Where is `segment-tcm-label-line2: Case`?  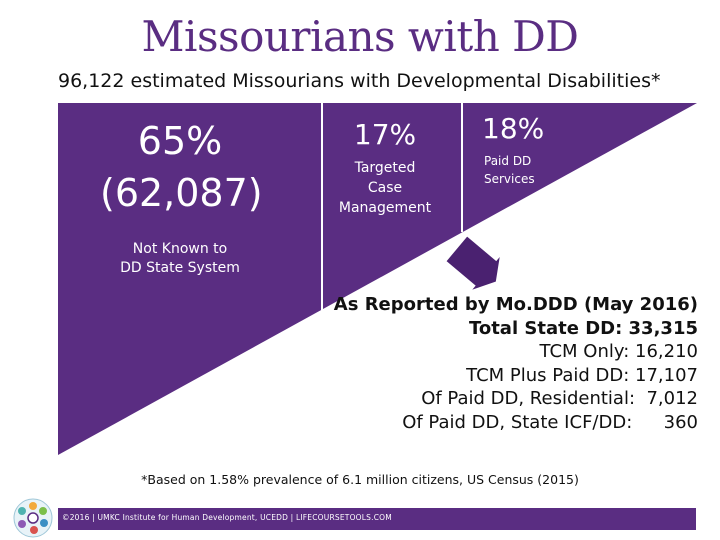 segment-tcm-label-line2: Case is located at coordinates (385, 188).